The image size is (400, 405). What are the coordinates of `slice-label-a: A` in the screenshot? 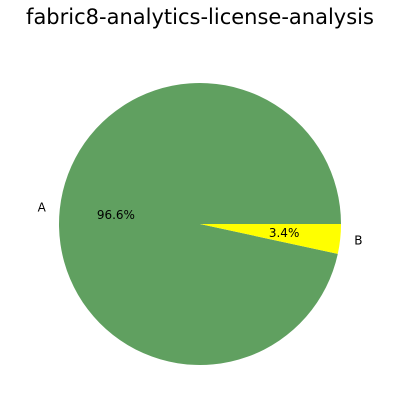 It's located at (42, 207).